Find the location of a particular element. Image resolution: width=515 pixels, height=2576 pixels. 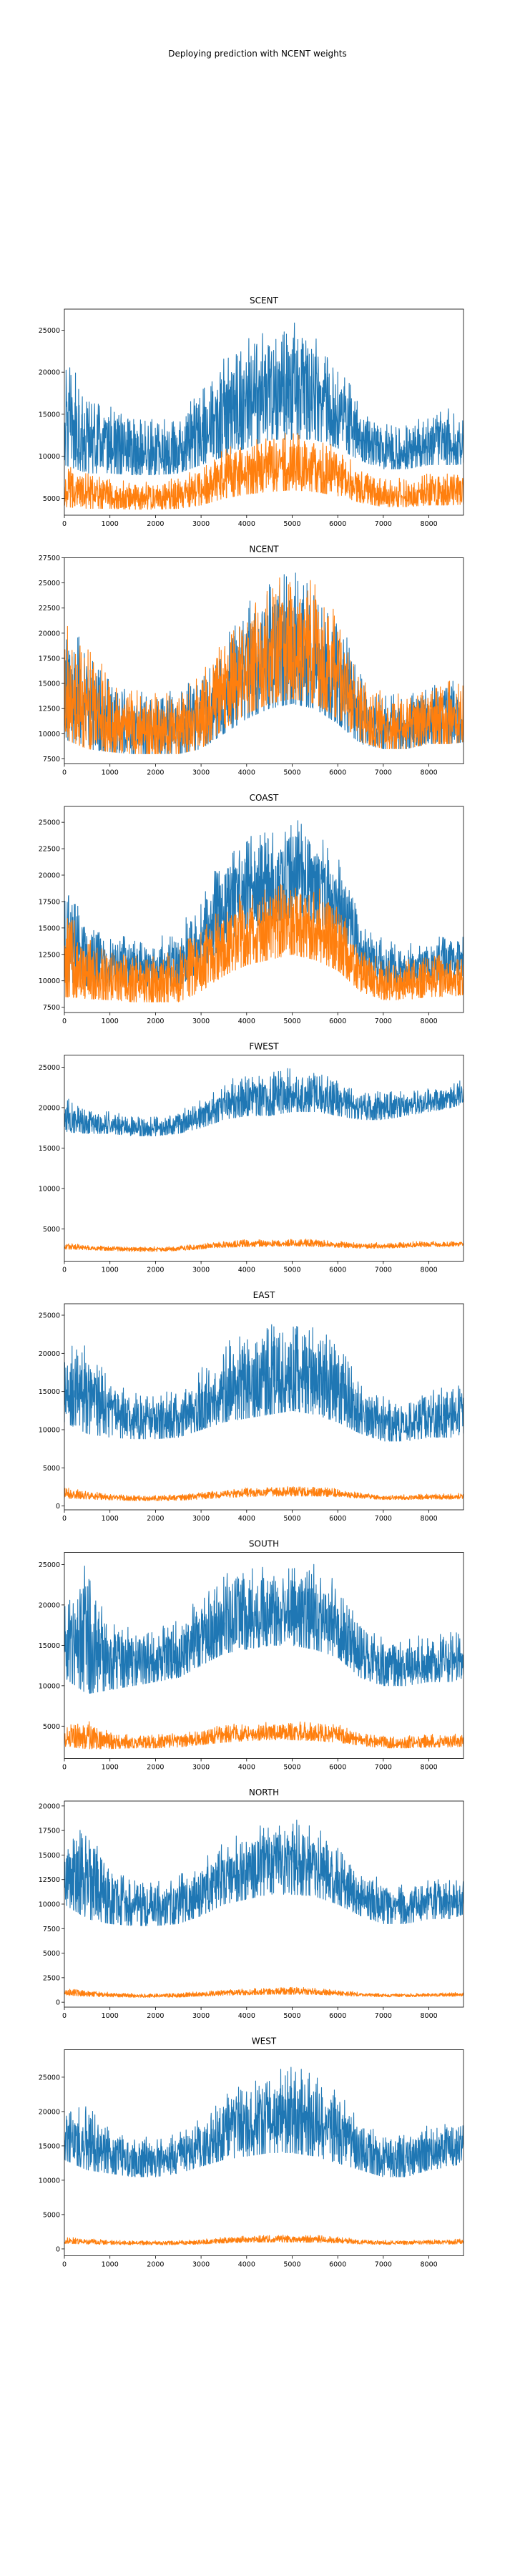

y-tick-label: 22500 is located at coordinates (49, 850).